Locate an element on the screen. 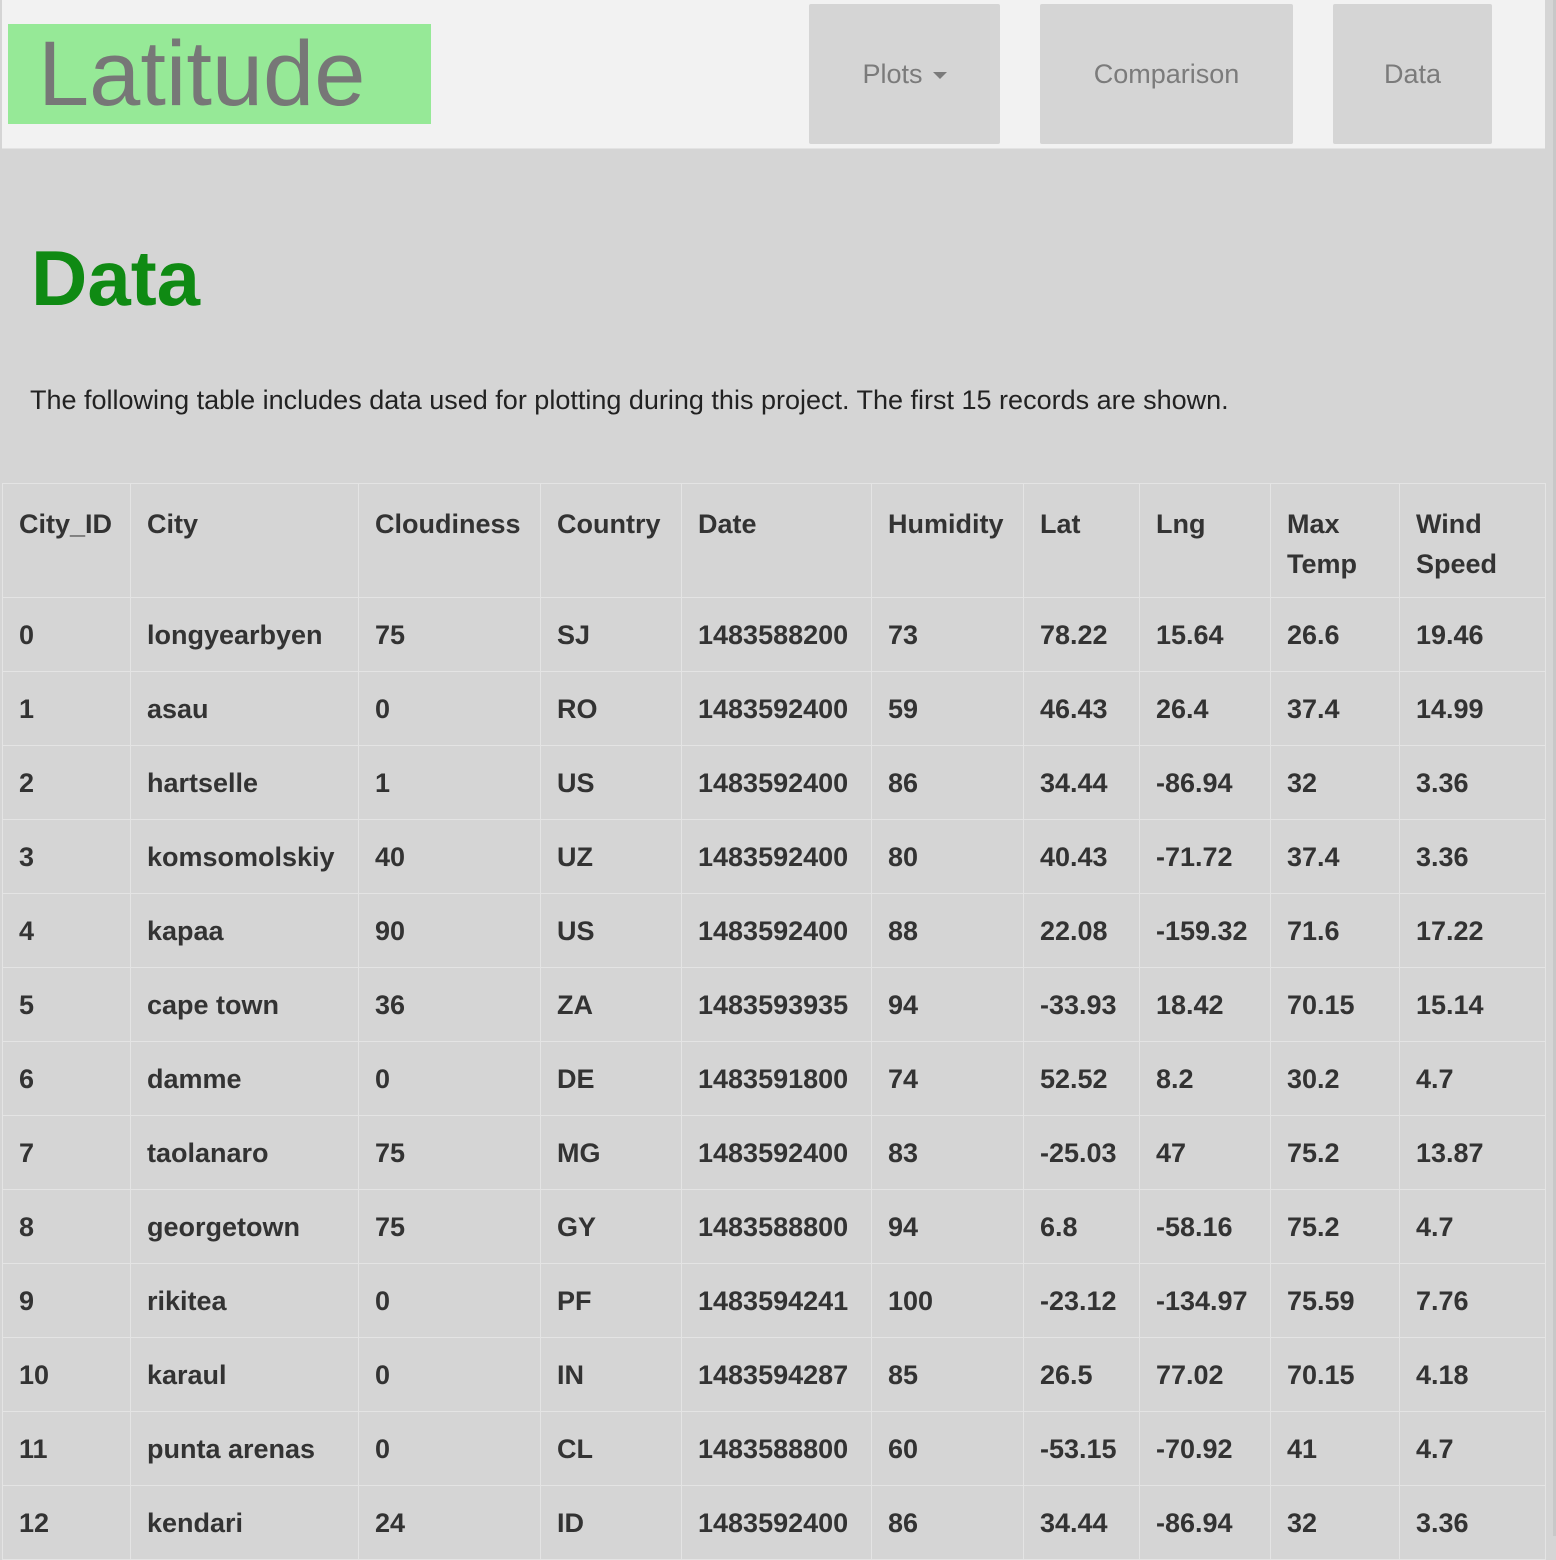 This screenshot has width=1556, height=1560. table-cell: 13.87 is located at coordinates (1472, 1152).